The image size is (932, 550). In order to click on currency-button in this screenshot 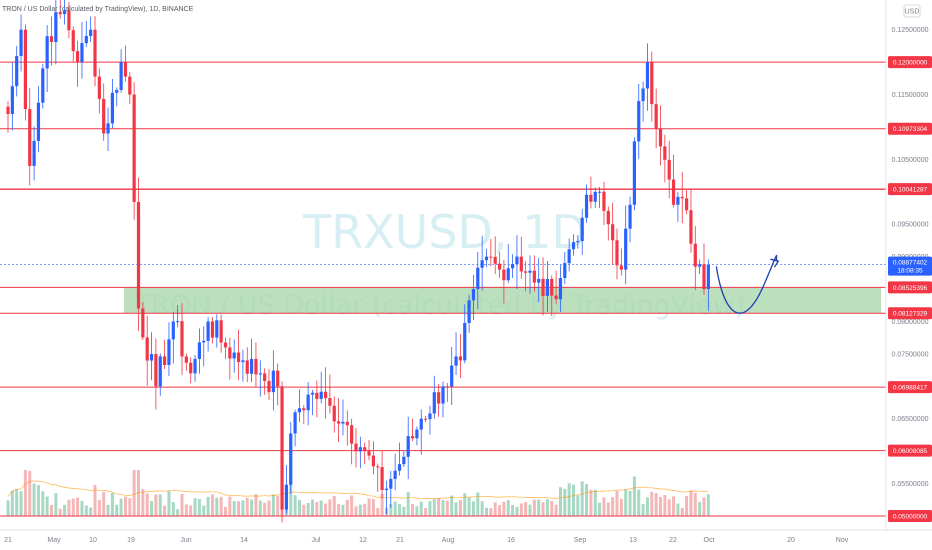, I will do `click(912, 11)`.